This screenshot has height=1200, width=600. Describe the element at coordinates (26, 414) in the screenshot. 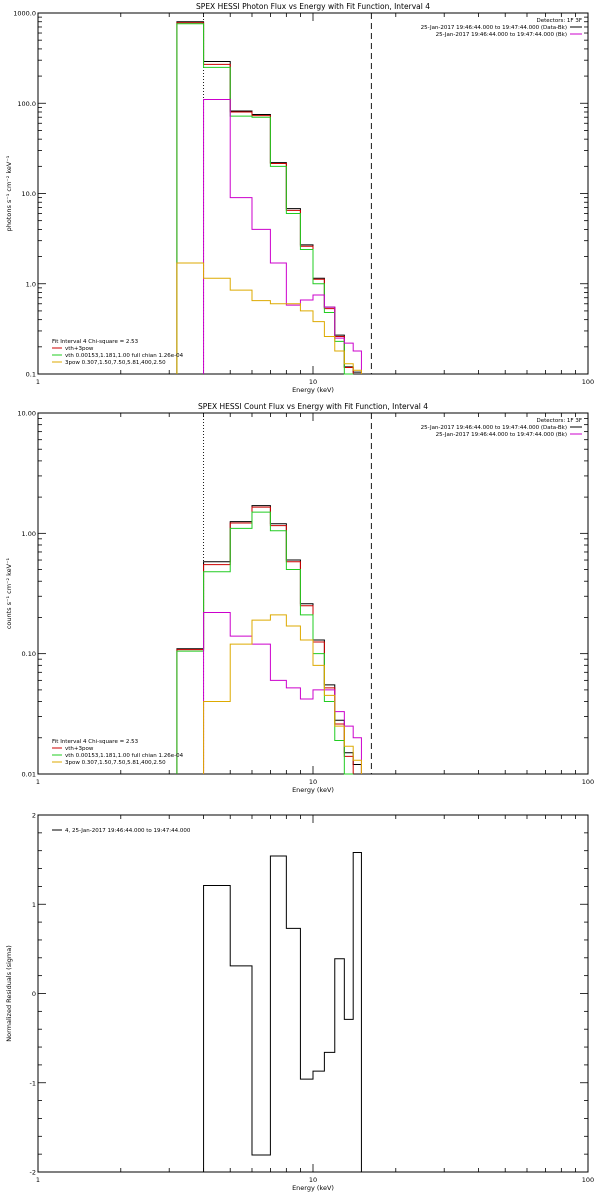

I see `y-tick-label: 10.00` at that location.